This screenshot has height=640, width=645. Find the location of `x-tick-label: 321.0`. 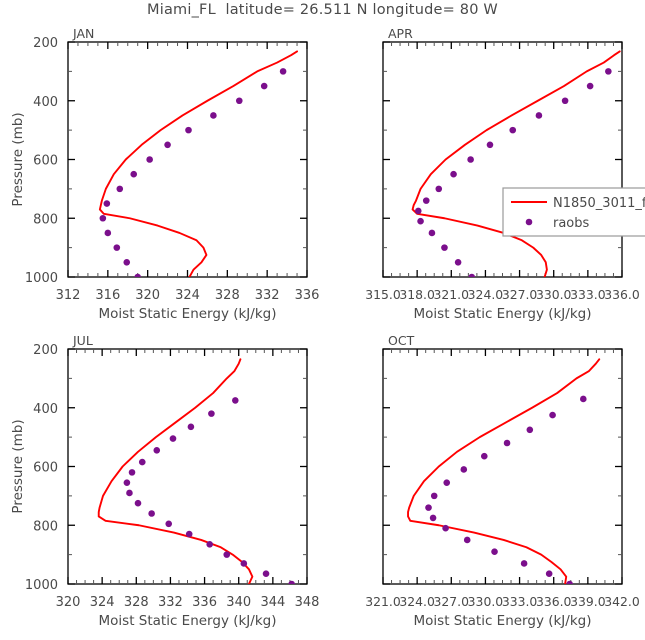

x-tick-label: 321.0 is located at coordinates (452, 294).